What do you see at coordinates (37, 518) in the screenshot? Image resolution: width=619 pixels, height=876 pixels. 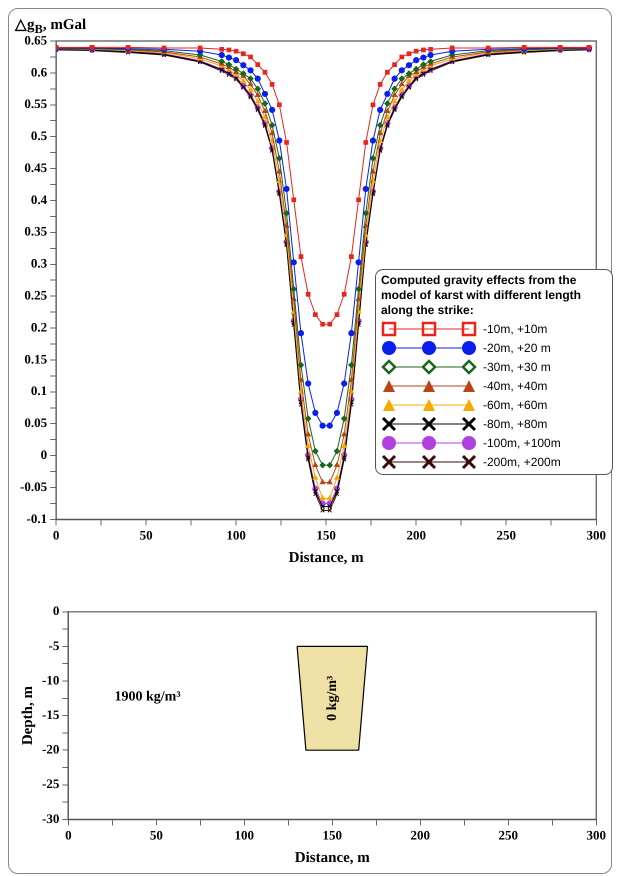 I see `y-tick-label: -0.1` at bounding box center [37, 518].